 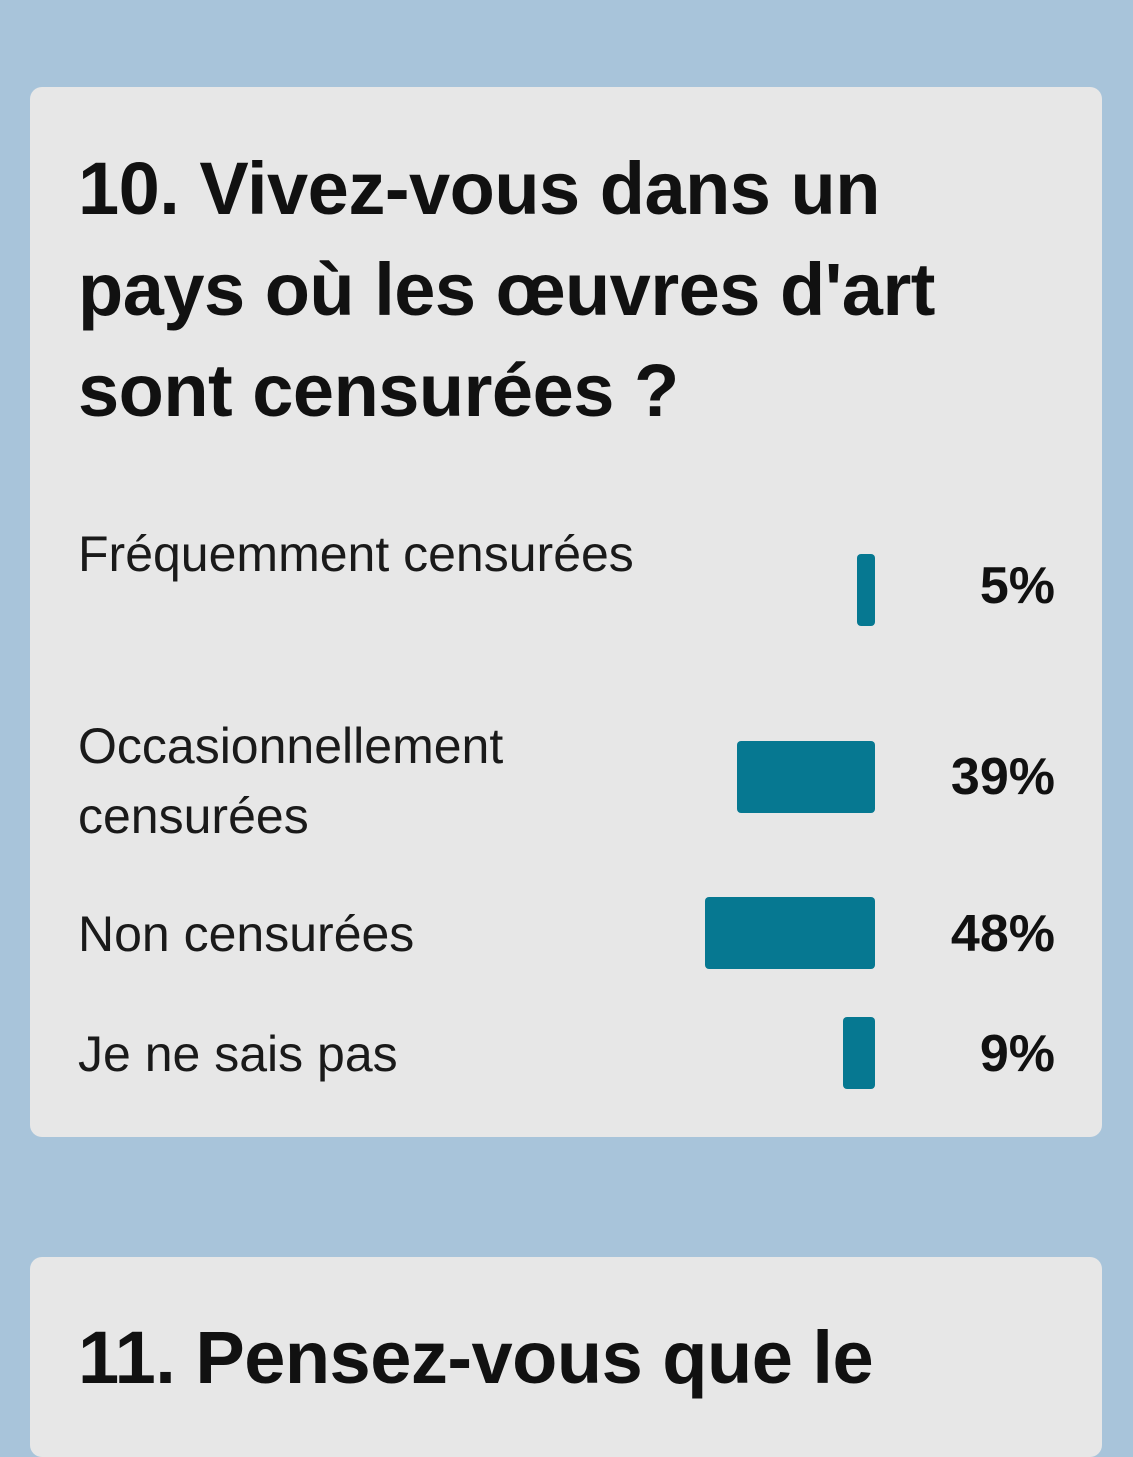 What do you see at coordinates (246, 934) in the screenshot?
I see `option-label: Non censurées` at bounding box center [246, 934].